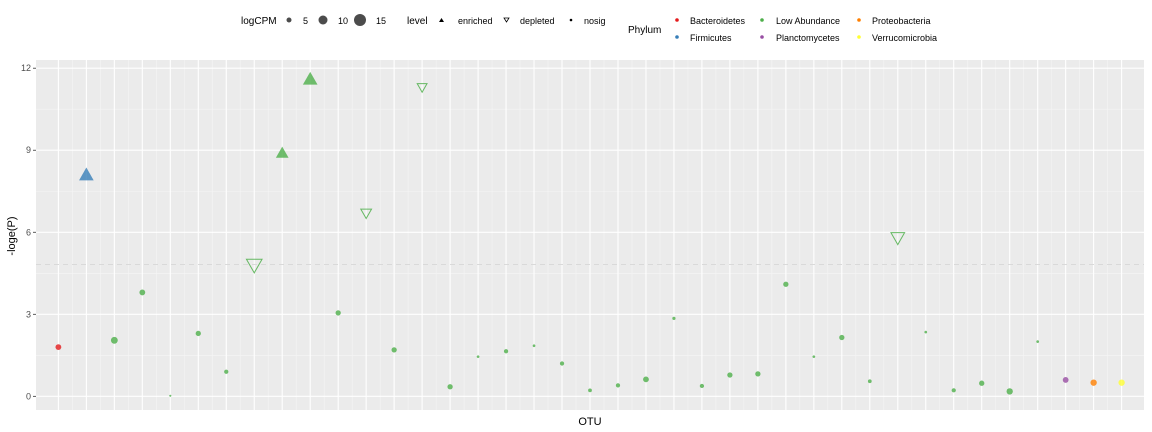 The width and height of the screenshot is (1152, 432). What do you see at coordinates (259, 21) in the screenshot?
I see `legend-size-title: logCPM` at bounding box center [259, 21].